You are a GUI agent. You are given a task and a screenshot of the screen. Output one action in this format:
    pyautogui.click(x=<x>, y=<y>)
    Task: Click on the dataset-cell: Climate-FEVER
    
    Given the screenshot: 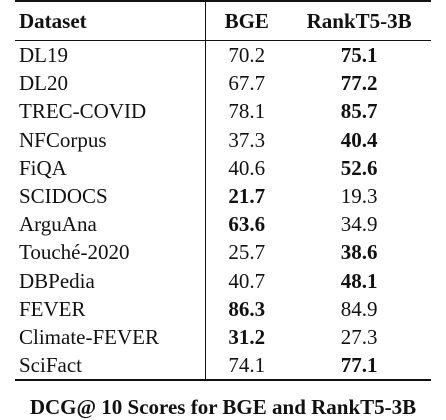 What is the action you would take?
    pyautogui.click(x=89, y=336)
    